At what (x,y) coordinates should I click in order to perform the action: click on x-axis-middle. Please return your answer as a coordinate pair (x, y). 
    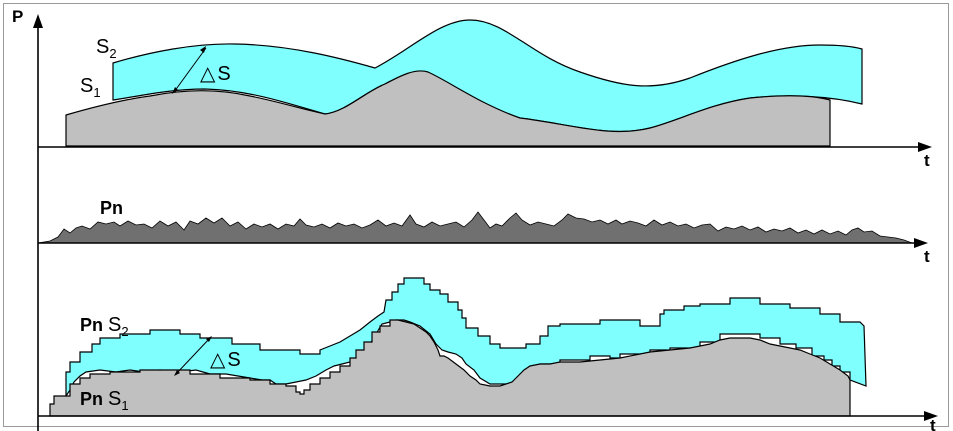
    Looking at the image, I should click on (483, 243).